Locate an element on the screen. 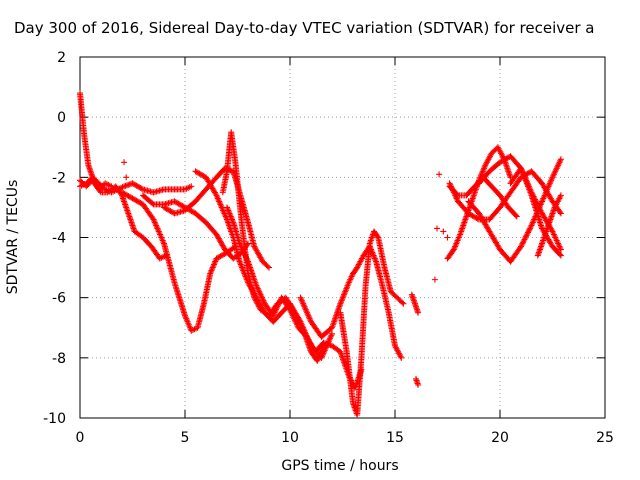  y-tick-label: -8 is located at coordinates (59, 359).